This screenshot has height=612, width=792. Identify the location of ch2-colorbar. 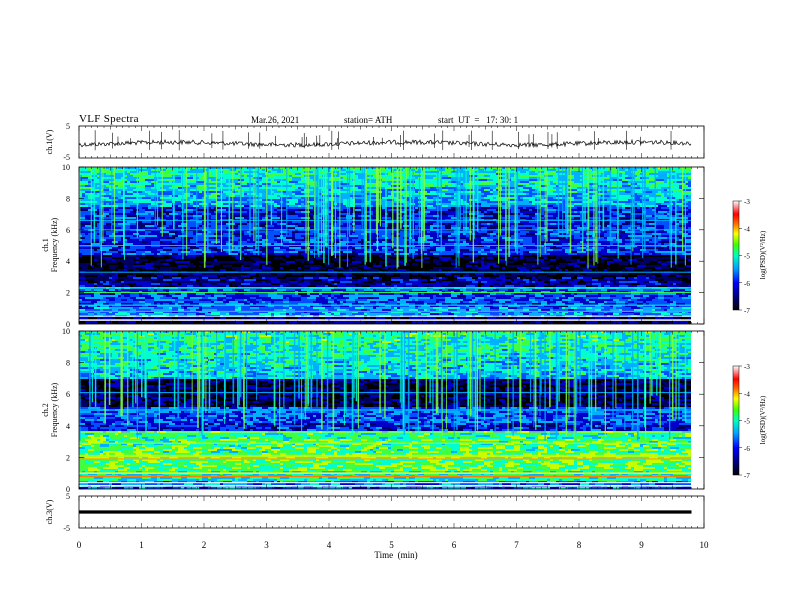
(736, 420).